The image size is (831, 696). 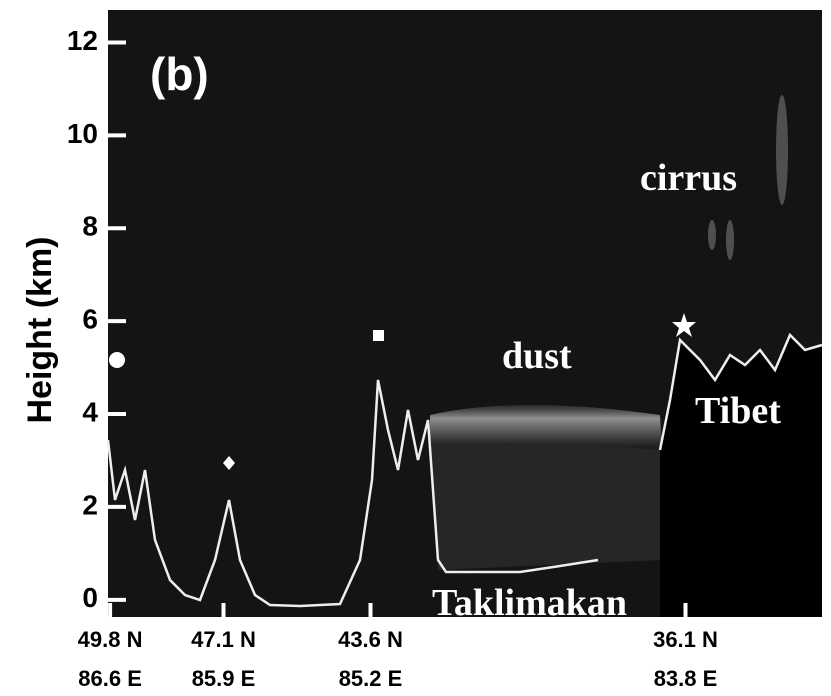 I want to click on marker-square, so click(x=378, y=335).